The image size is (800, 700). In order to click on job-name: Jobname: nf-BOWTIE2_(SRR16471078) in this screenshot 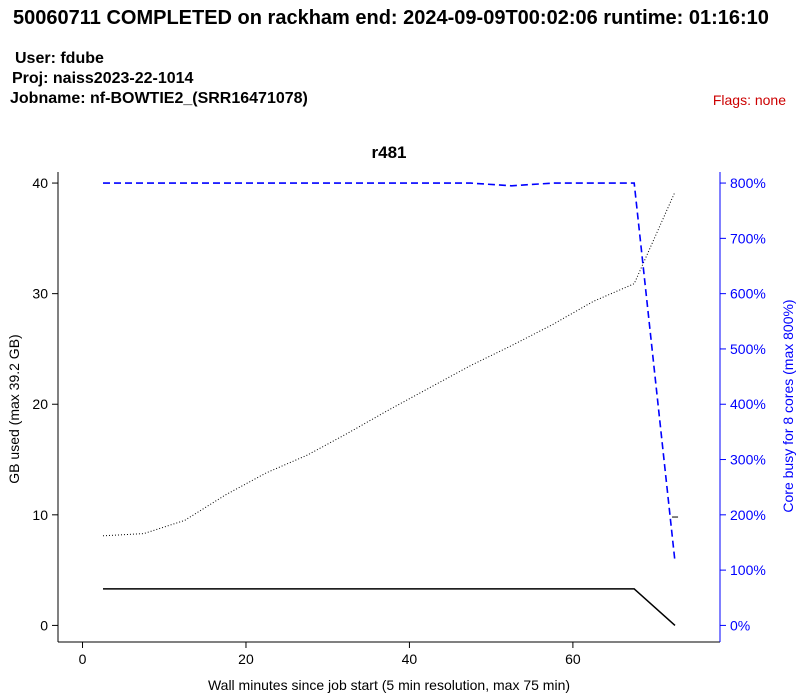, I will do `click(159, 98)`.